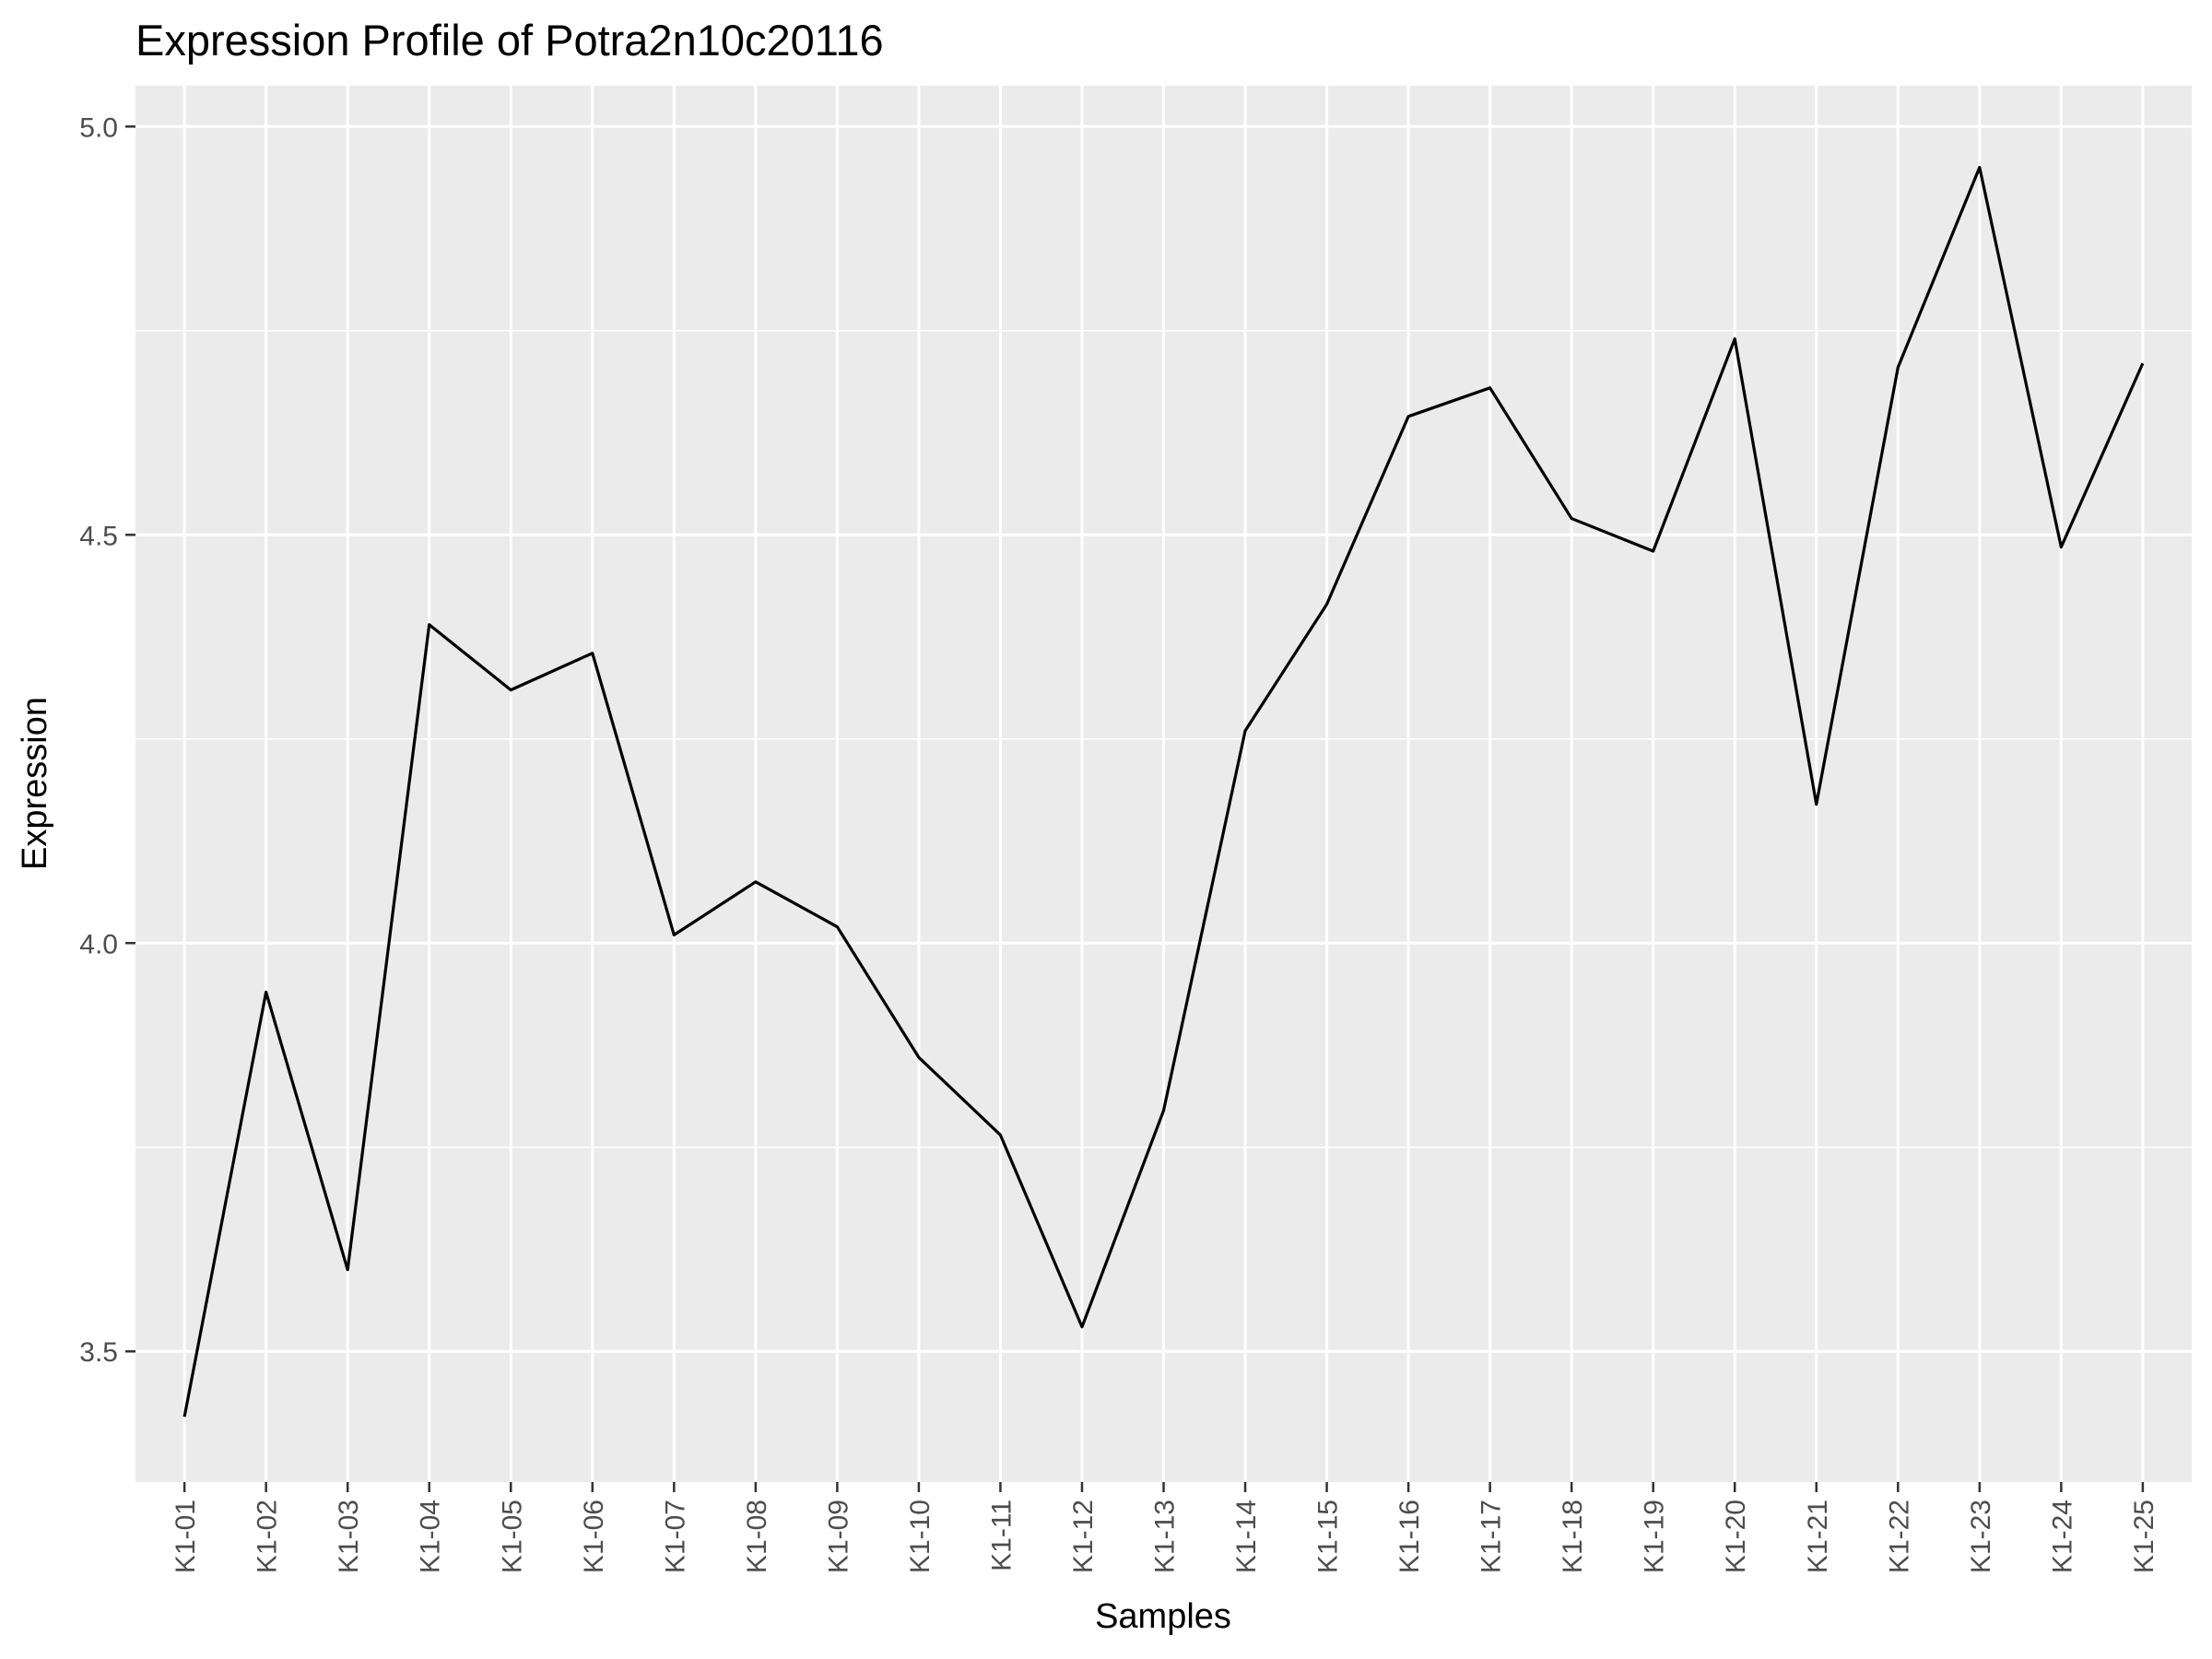 This screenshot has height=1659, width=2212. What do you see at coordinates (268, 1536) in the screenshot?
I see `x-tick-label: K1-02` at bounding box center [268, 1536].